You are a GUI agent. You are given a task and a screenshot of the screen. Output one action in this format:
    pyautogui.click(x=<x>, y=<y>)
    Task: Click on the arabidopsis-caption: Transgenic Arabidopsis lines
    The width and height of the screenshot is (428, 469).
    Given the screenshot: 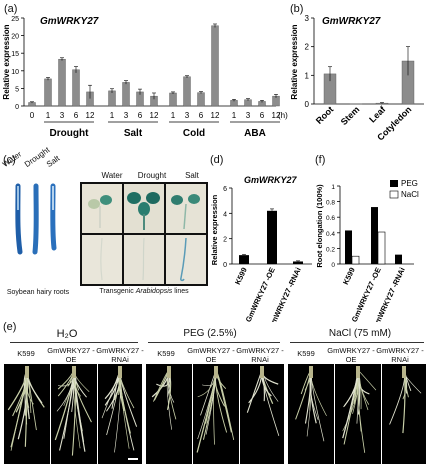 What is the action you would take?
    pyautogui.click(x=144, y=291)
    